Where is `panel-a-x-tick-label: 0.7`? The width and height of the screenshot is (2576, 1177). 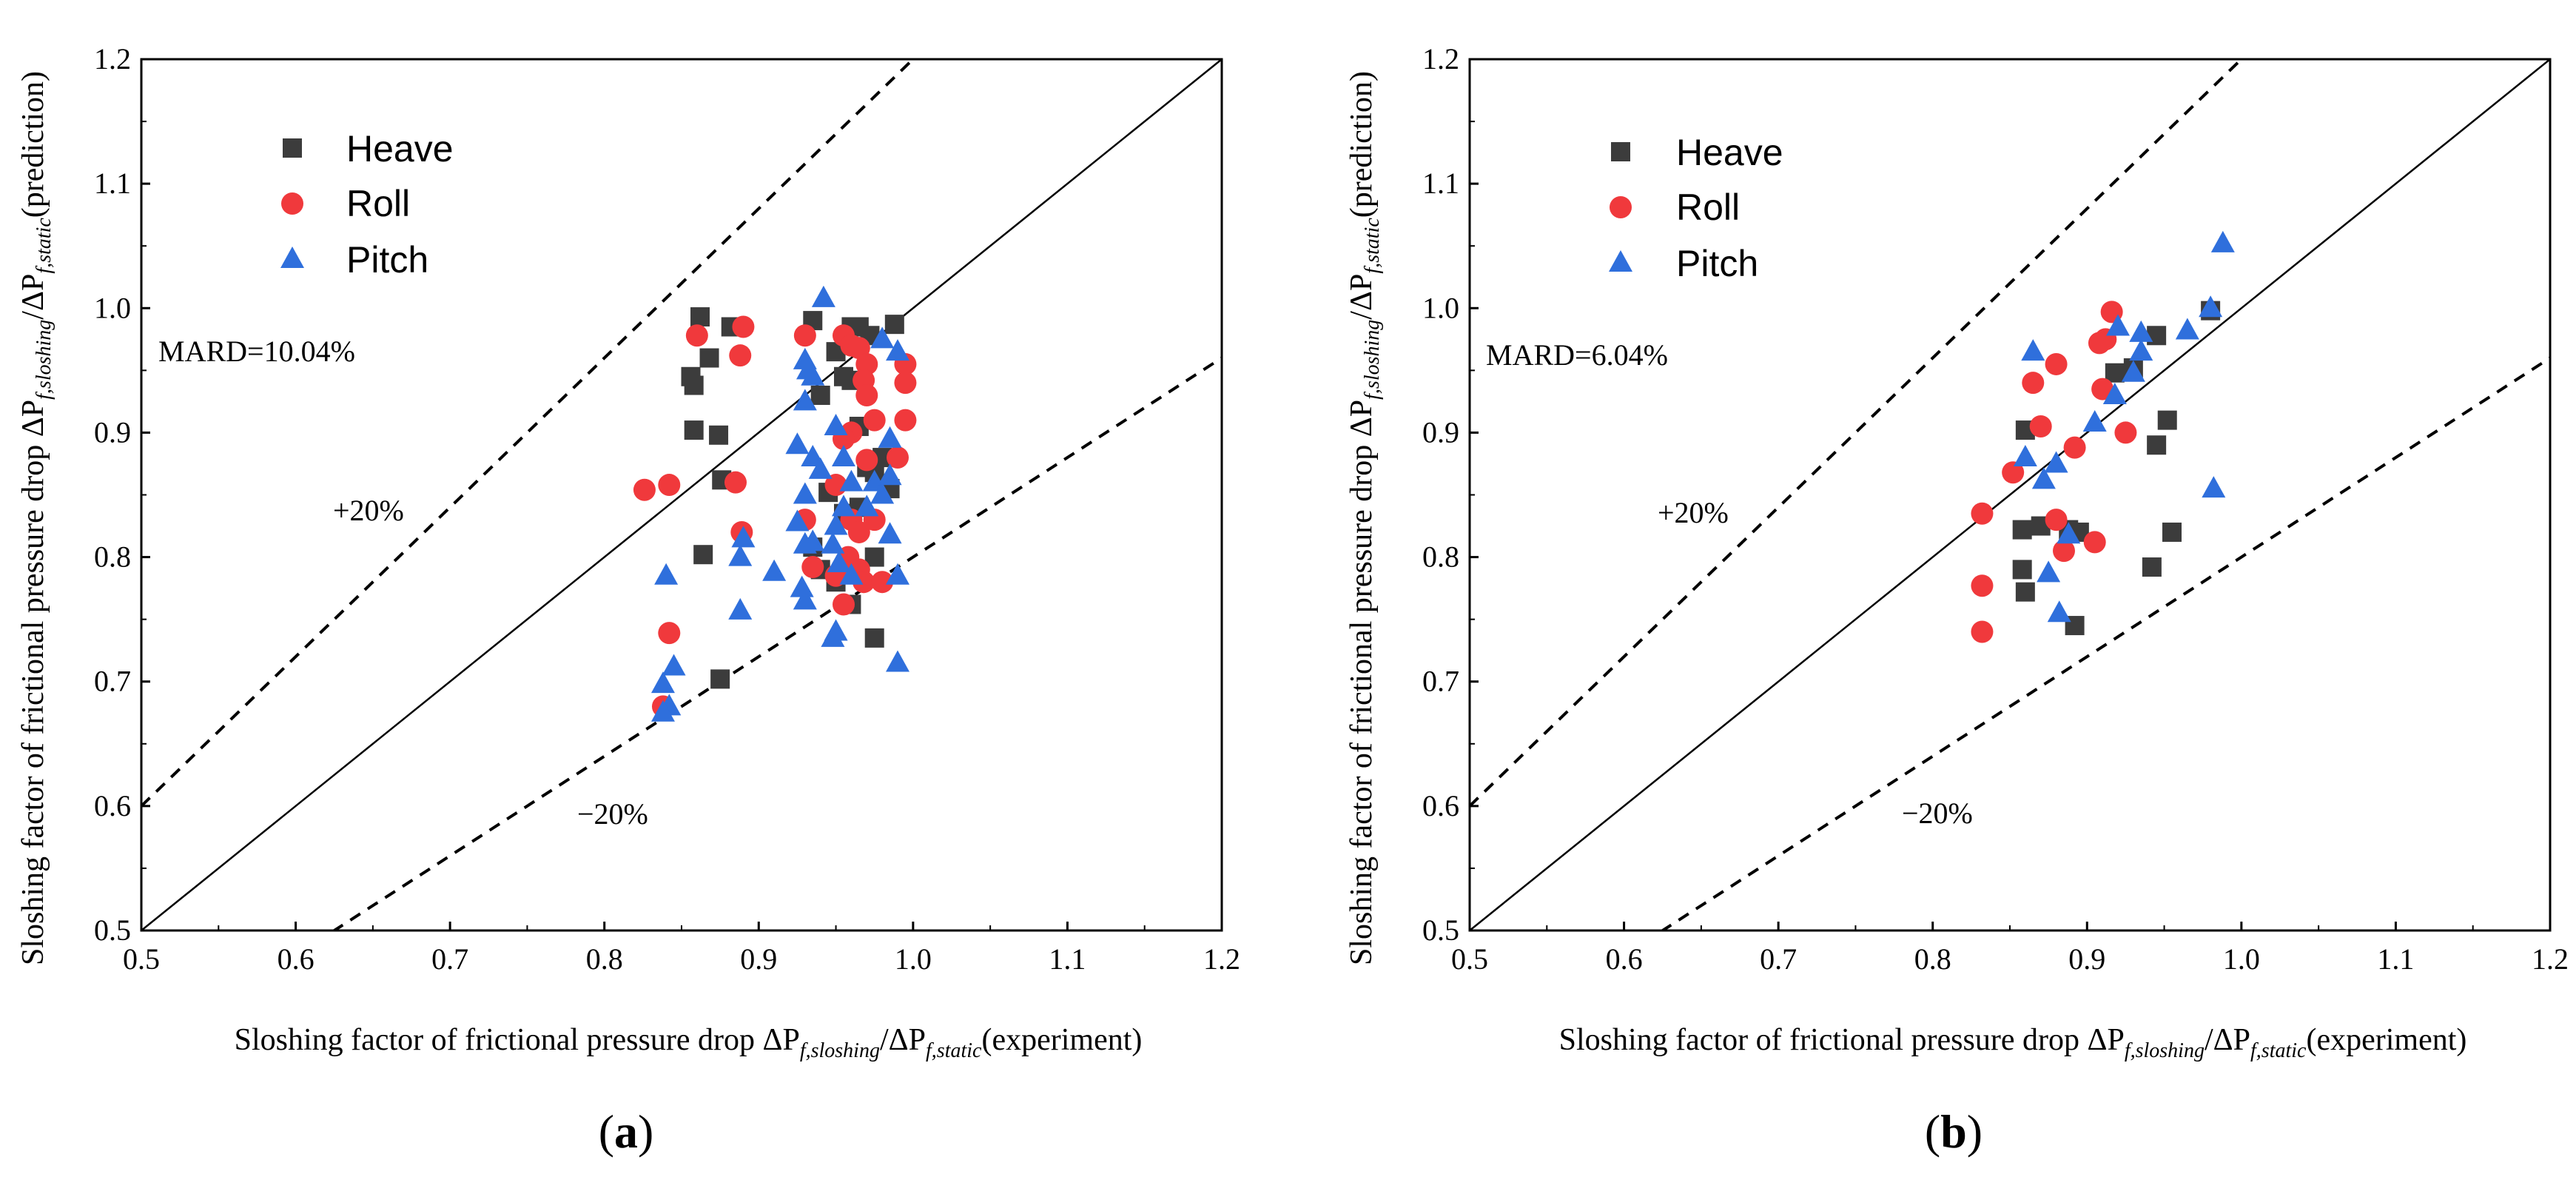
panel-a-x-tick-label: 0.7 is located at coordinates (449, 959).